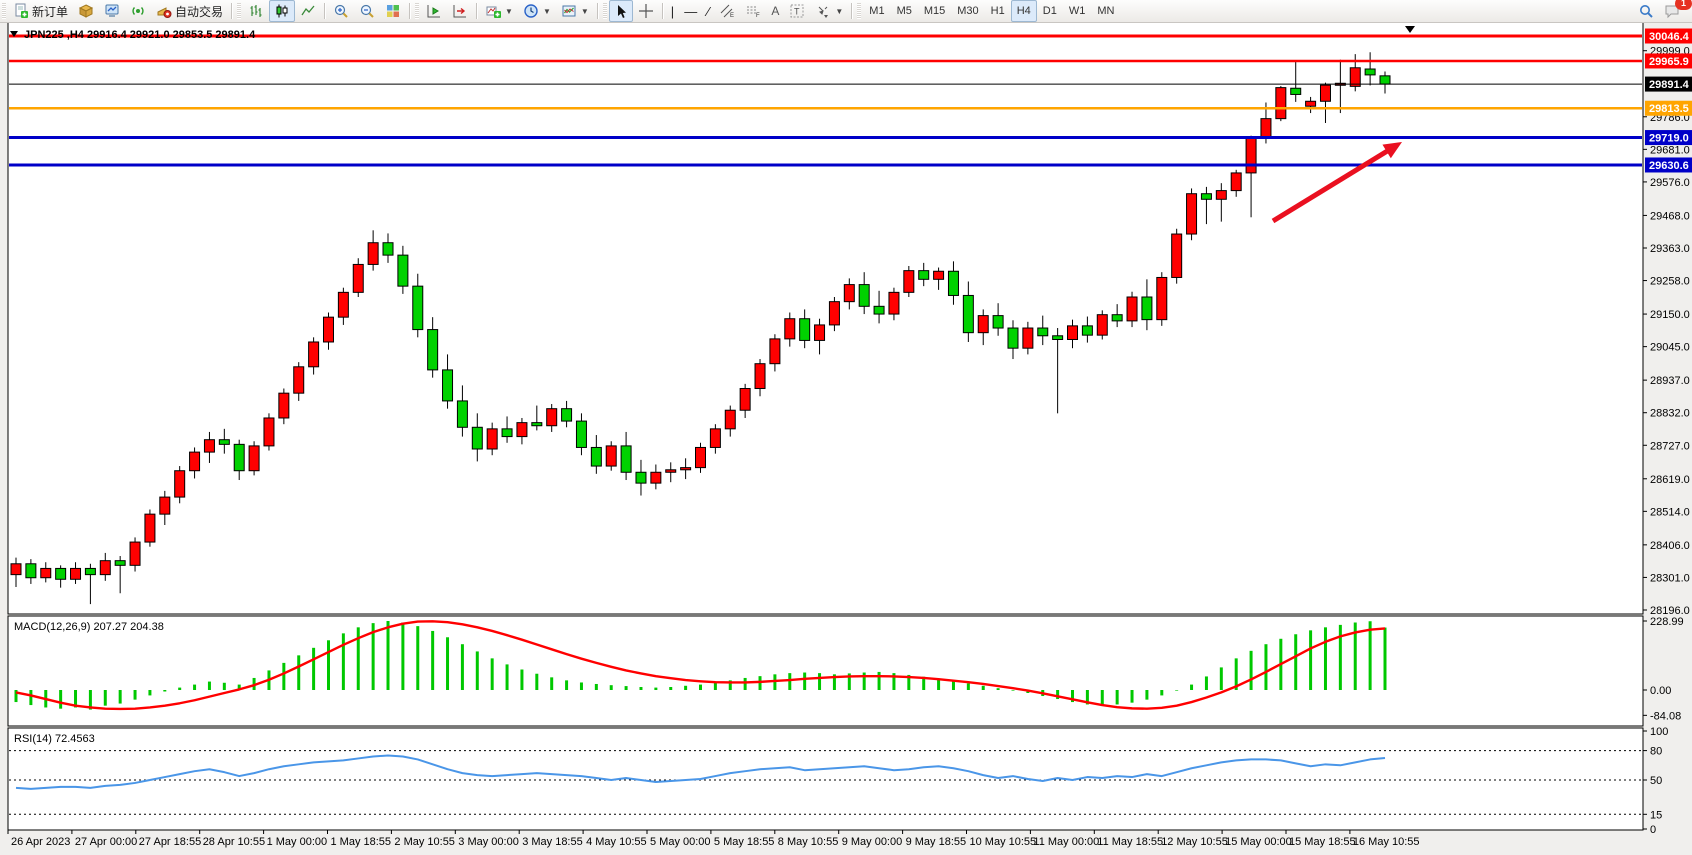  Describe the element at coordinates (808, 842) in the screenshot. I see `time-tick-label: 8 May 10:55` at that location.